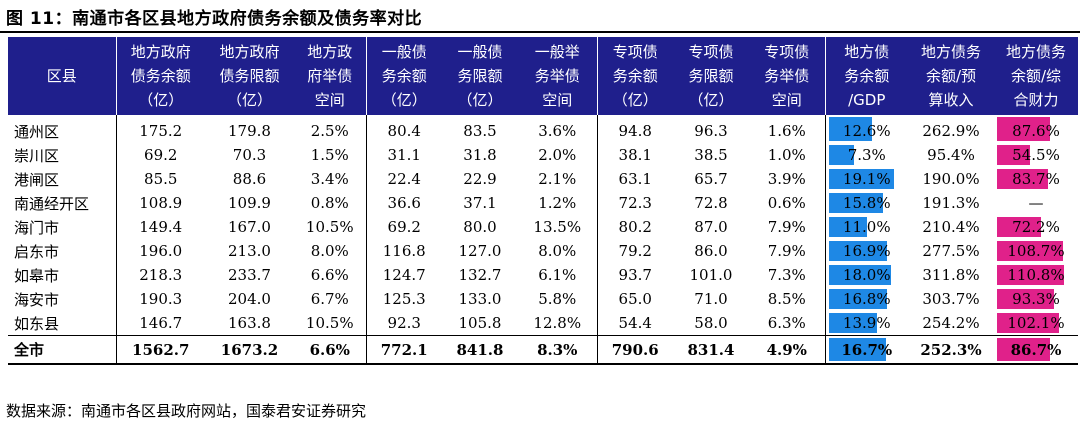 The width and height of the screenshot is (1080, 426). What do you see at coordinates (951, 155) in the screenshot?
I see `cell-value: 95.4%` at bounding box center [951, 155].